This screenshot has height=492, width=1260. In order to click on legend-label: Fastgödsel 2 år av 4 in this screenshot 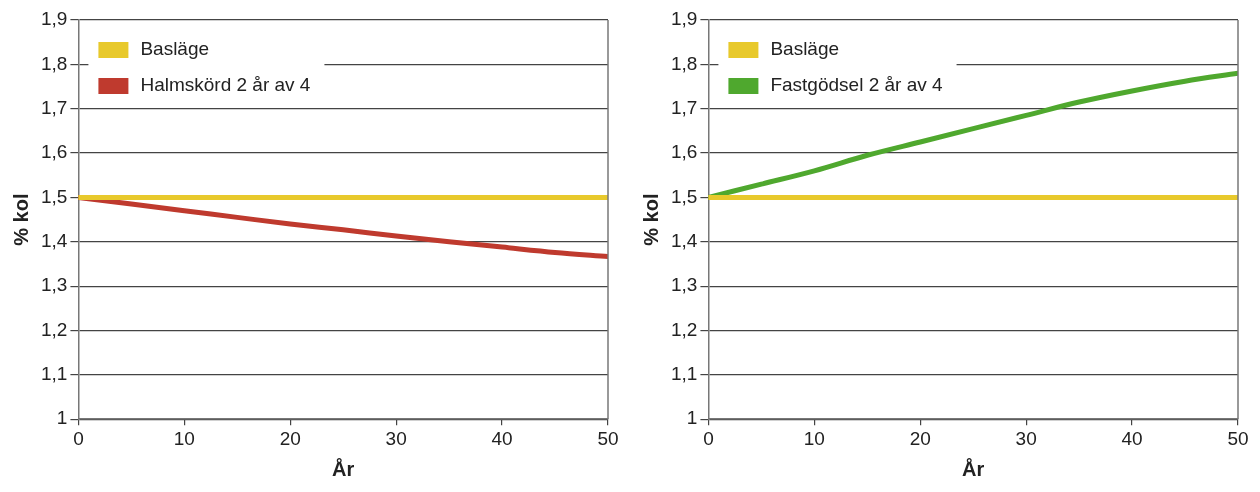, I will do `click(856, 85)`.